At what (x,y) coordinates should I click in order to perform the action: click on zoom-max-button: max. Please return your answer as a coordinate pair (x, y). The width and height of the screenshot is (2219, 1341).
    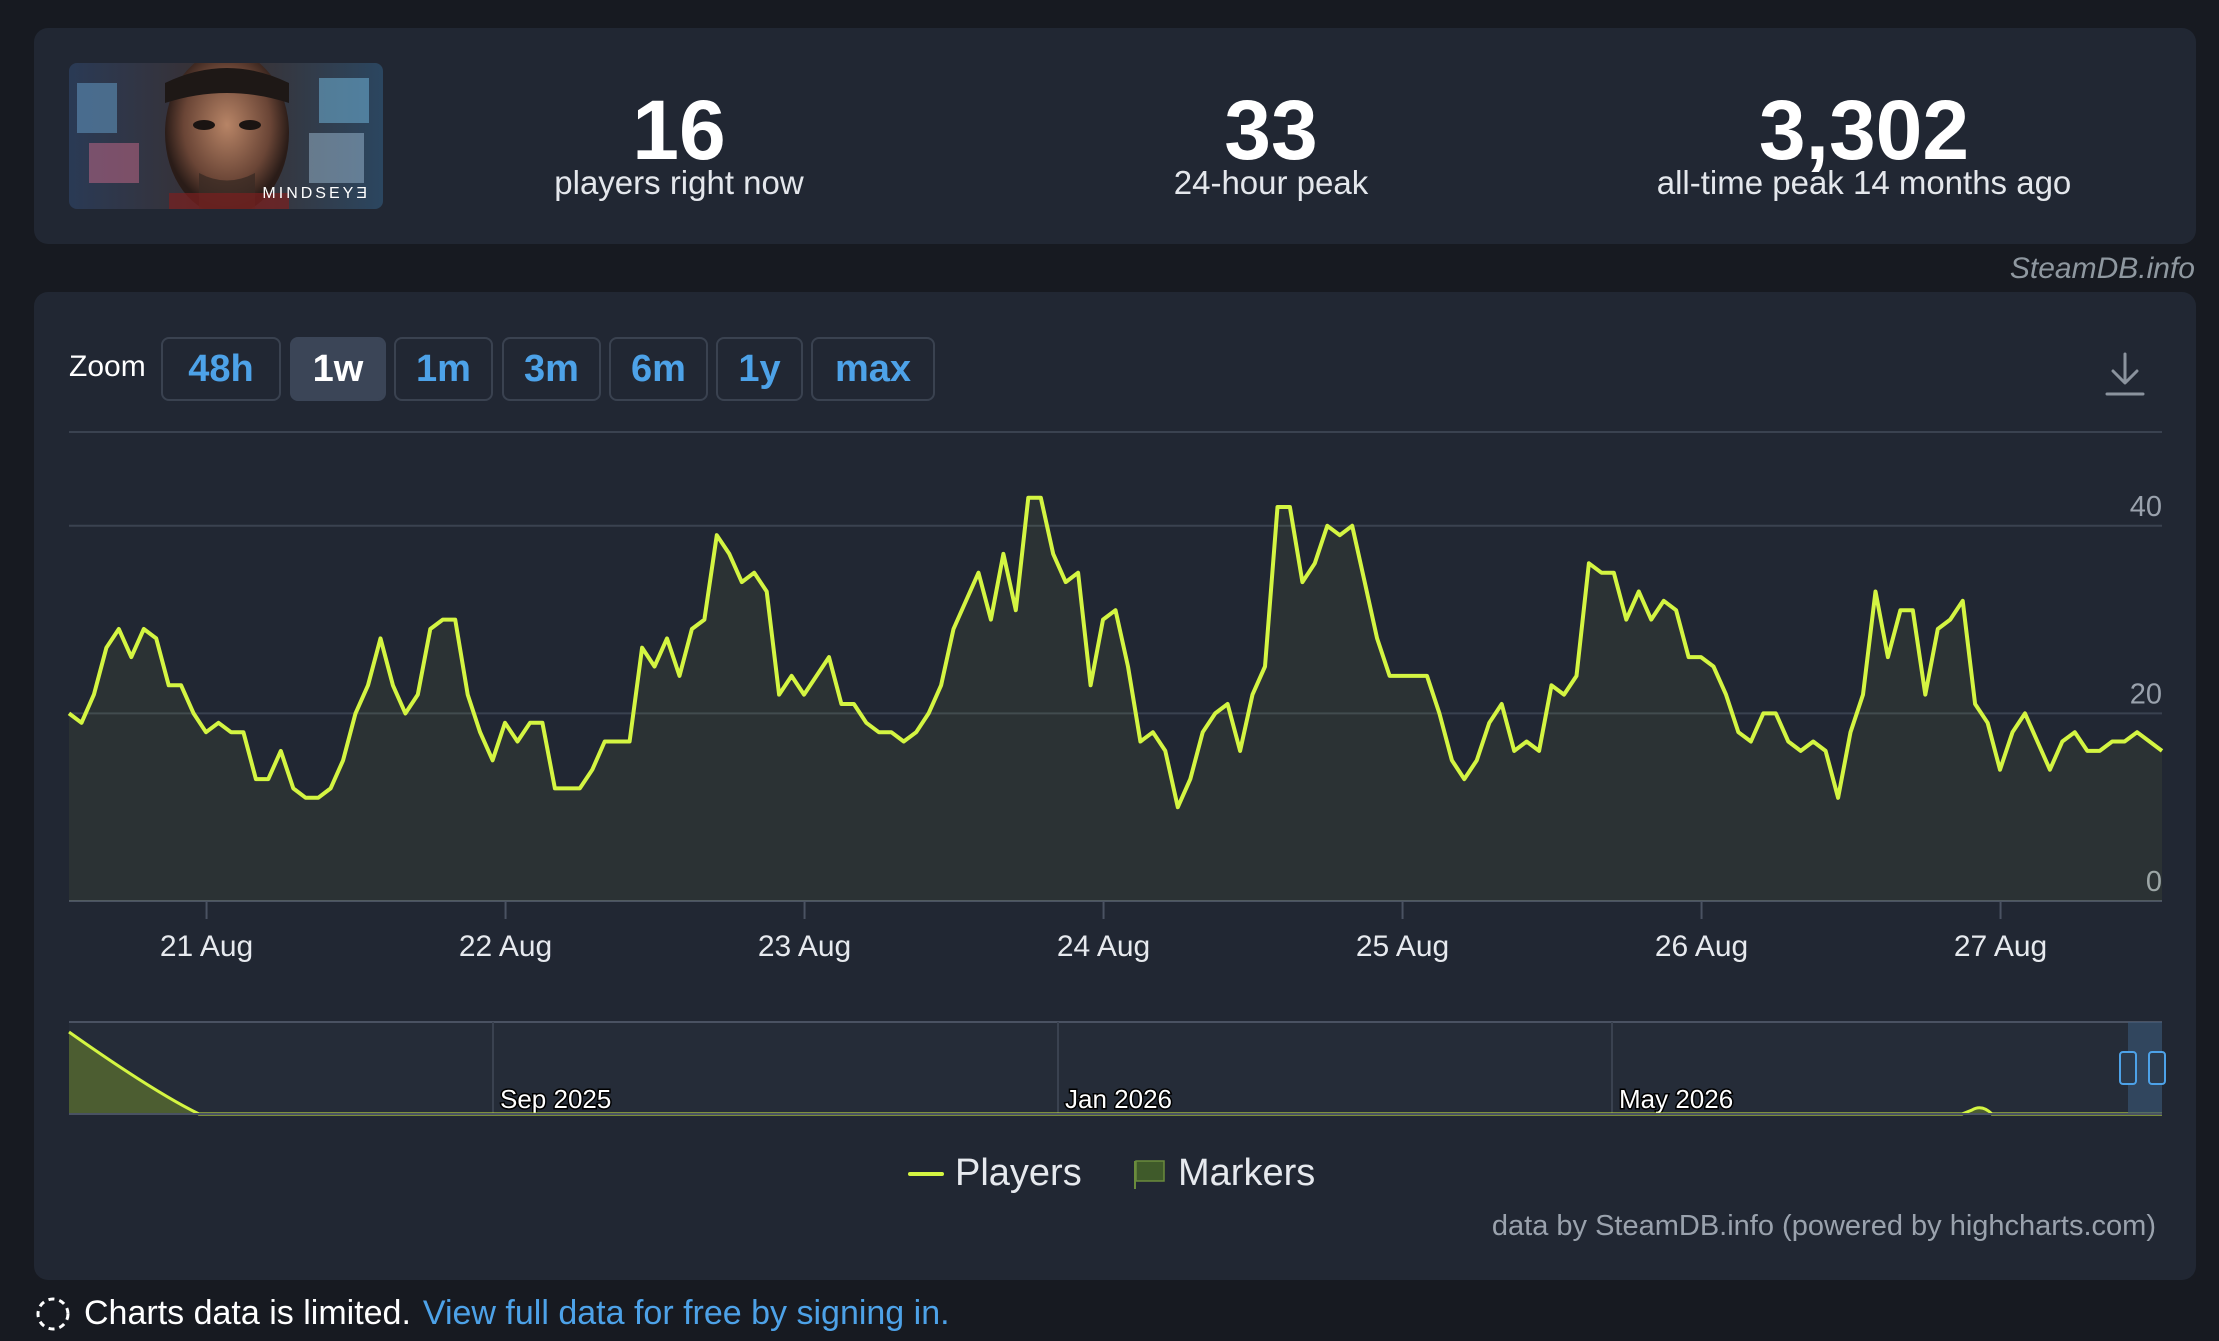
    Looking at the image, I should click on (873, 369).